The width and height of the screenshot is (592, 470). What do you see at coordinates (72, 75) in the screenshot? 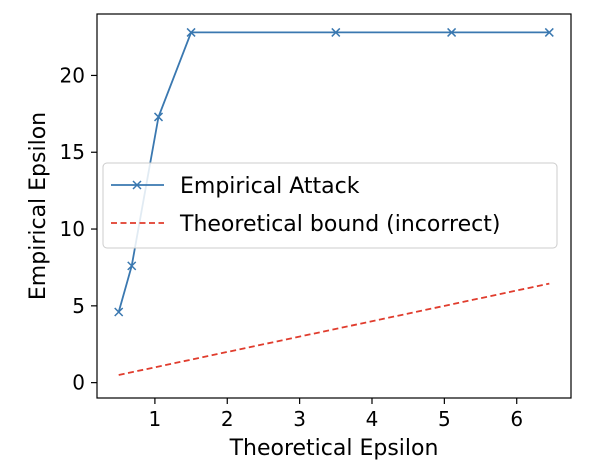
I see `y-tick-label: 20` at bounding box center [72, 75].